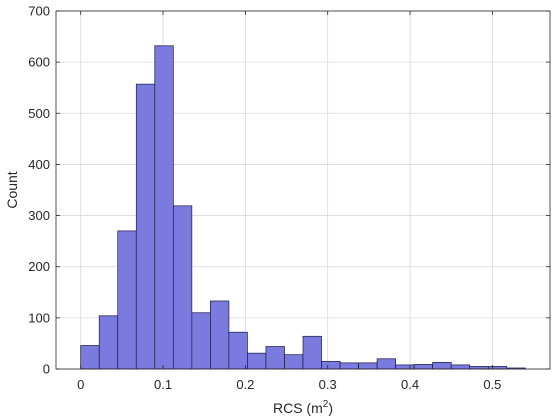 This screenshot has height=420, width=560. What do you see at coordinates (39, 190) in the screenshot?
I see `y-tick-labels: 0 100 200 300 400 500 600 700` at bounding box center [39, 190].